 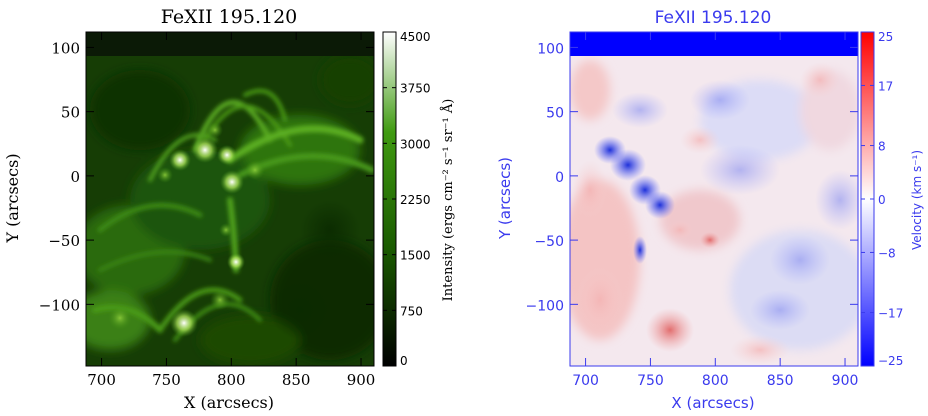 What do you see at coordinates (505, 198) in the screenshot?
I see `velocity-ylabel: Y (arcsecs)` at bounding box center [505, 198].